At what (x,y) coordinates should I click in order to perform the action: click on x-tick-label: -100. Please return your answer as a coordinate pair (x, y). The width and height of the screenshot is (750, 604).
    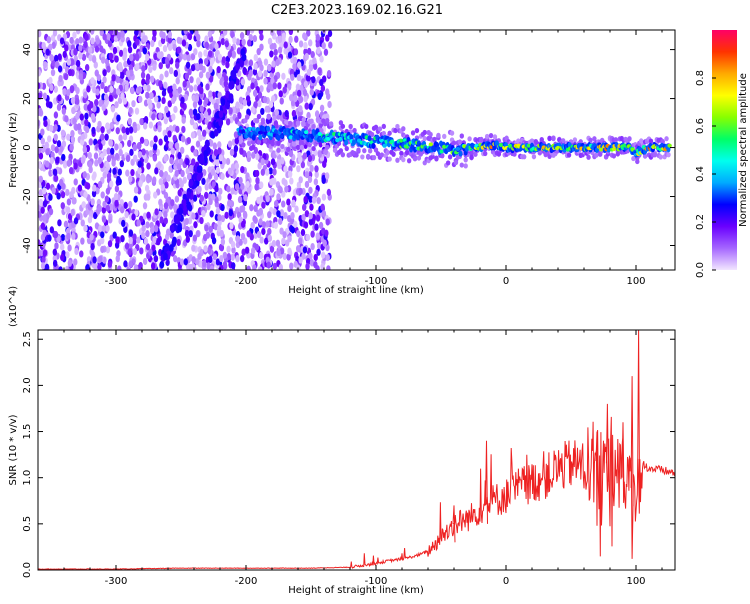
    Looking at the image, I should click on (376, 281).